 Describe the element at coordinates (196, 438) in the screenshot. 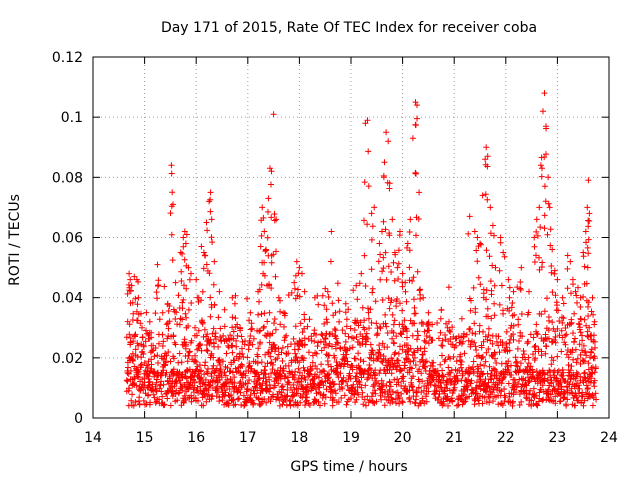

I see `x-tick-label: 16` at that location.